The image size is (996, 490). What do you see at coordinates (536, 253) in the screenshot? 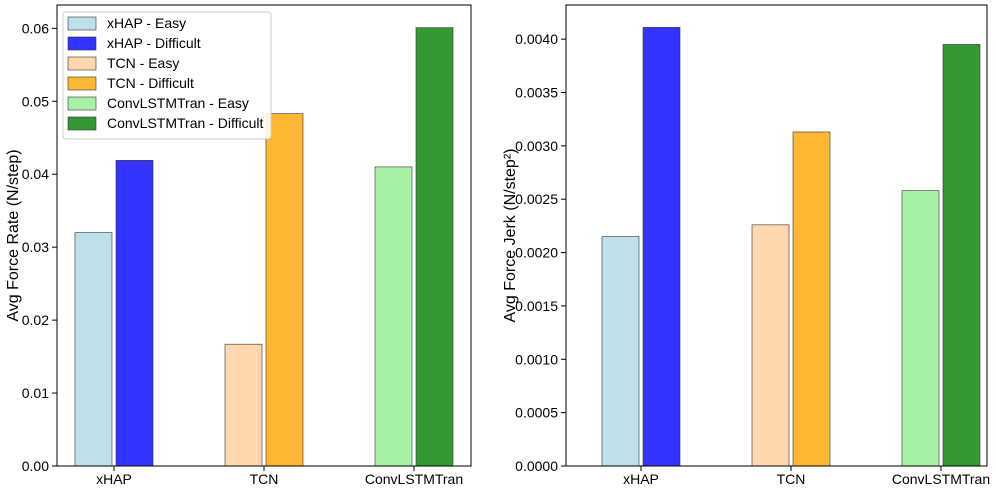
I see `y-tick-label: 0.0020` at bounding box center [536, 253].